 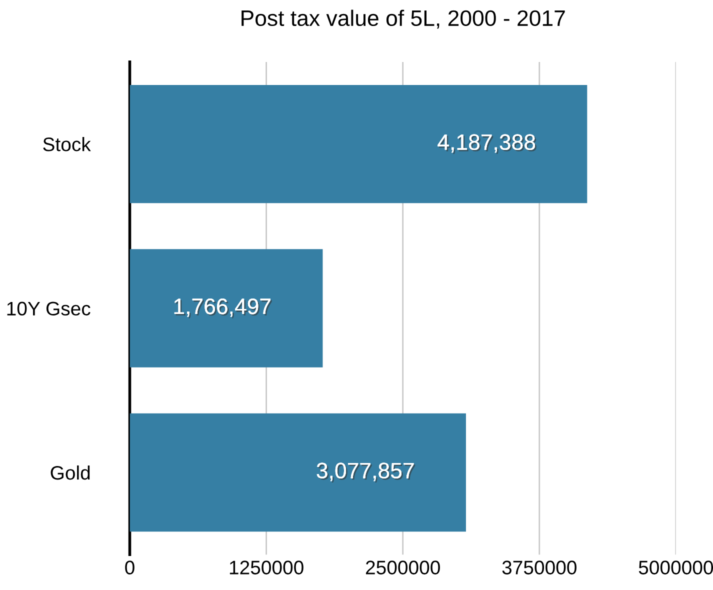 I want to click on data-label: 4,187,388, so click(x=487, y=144).